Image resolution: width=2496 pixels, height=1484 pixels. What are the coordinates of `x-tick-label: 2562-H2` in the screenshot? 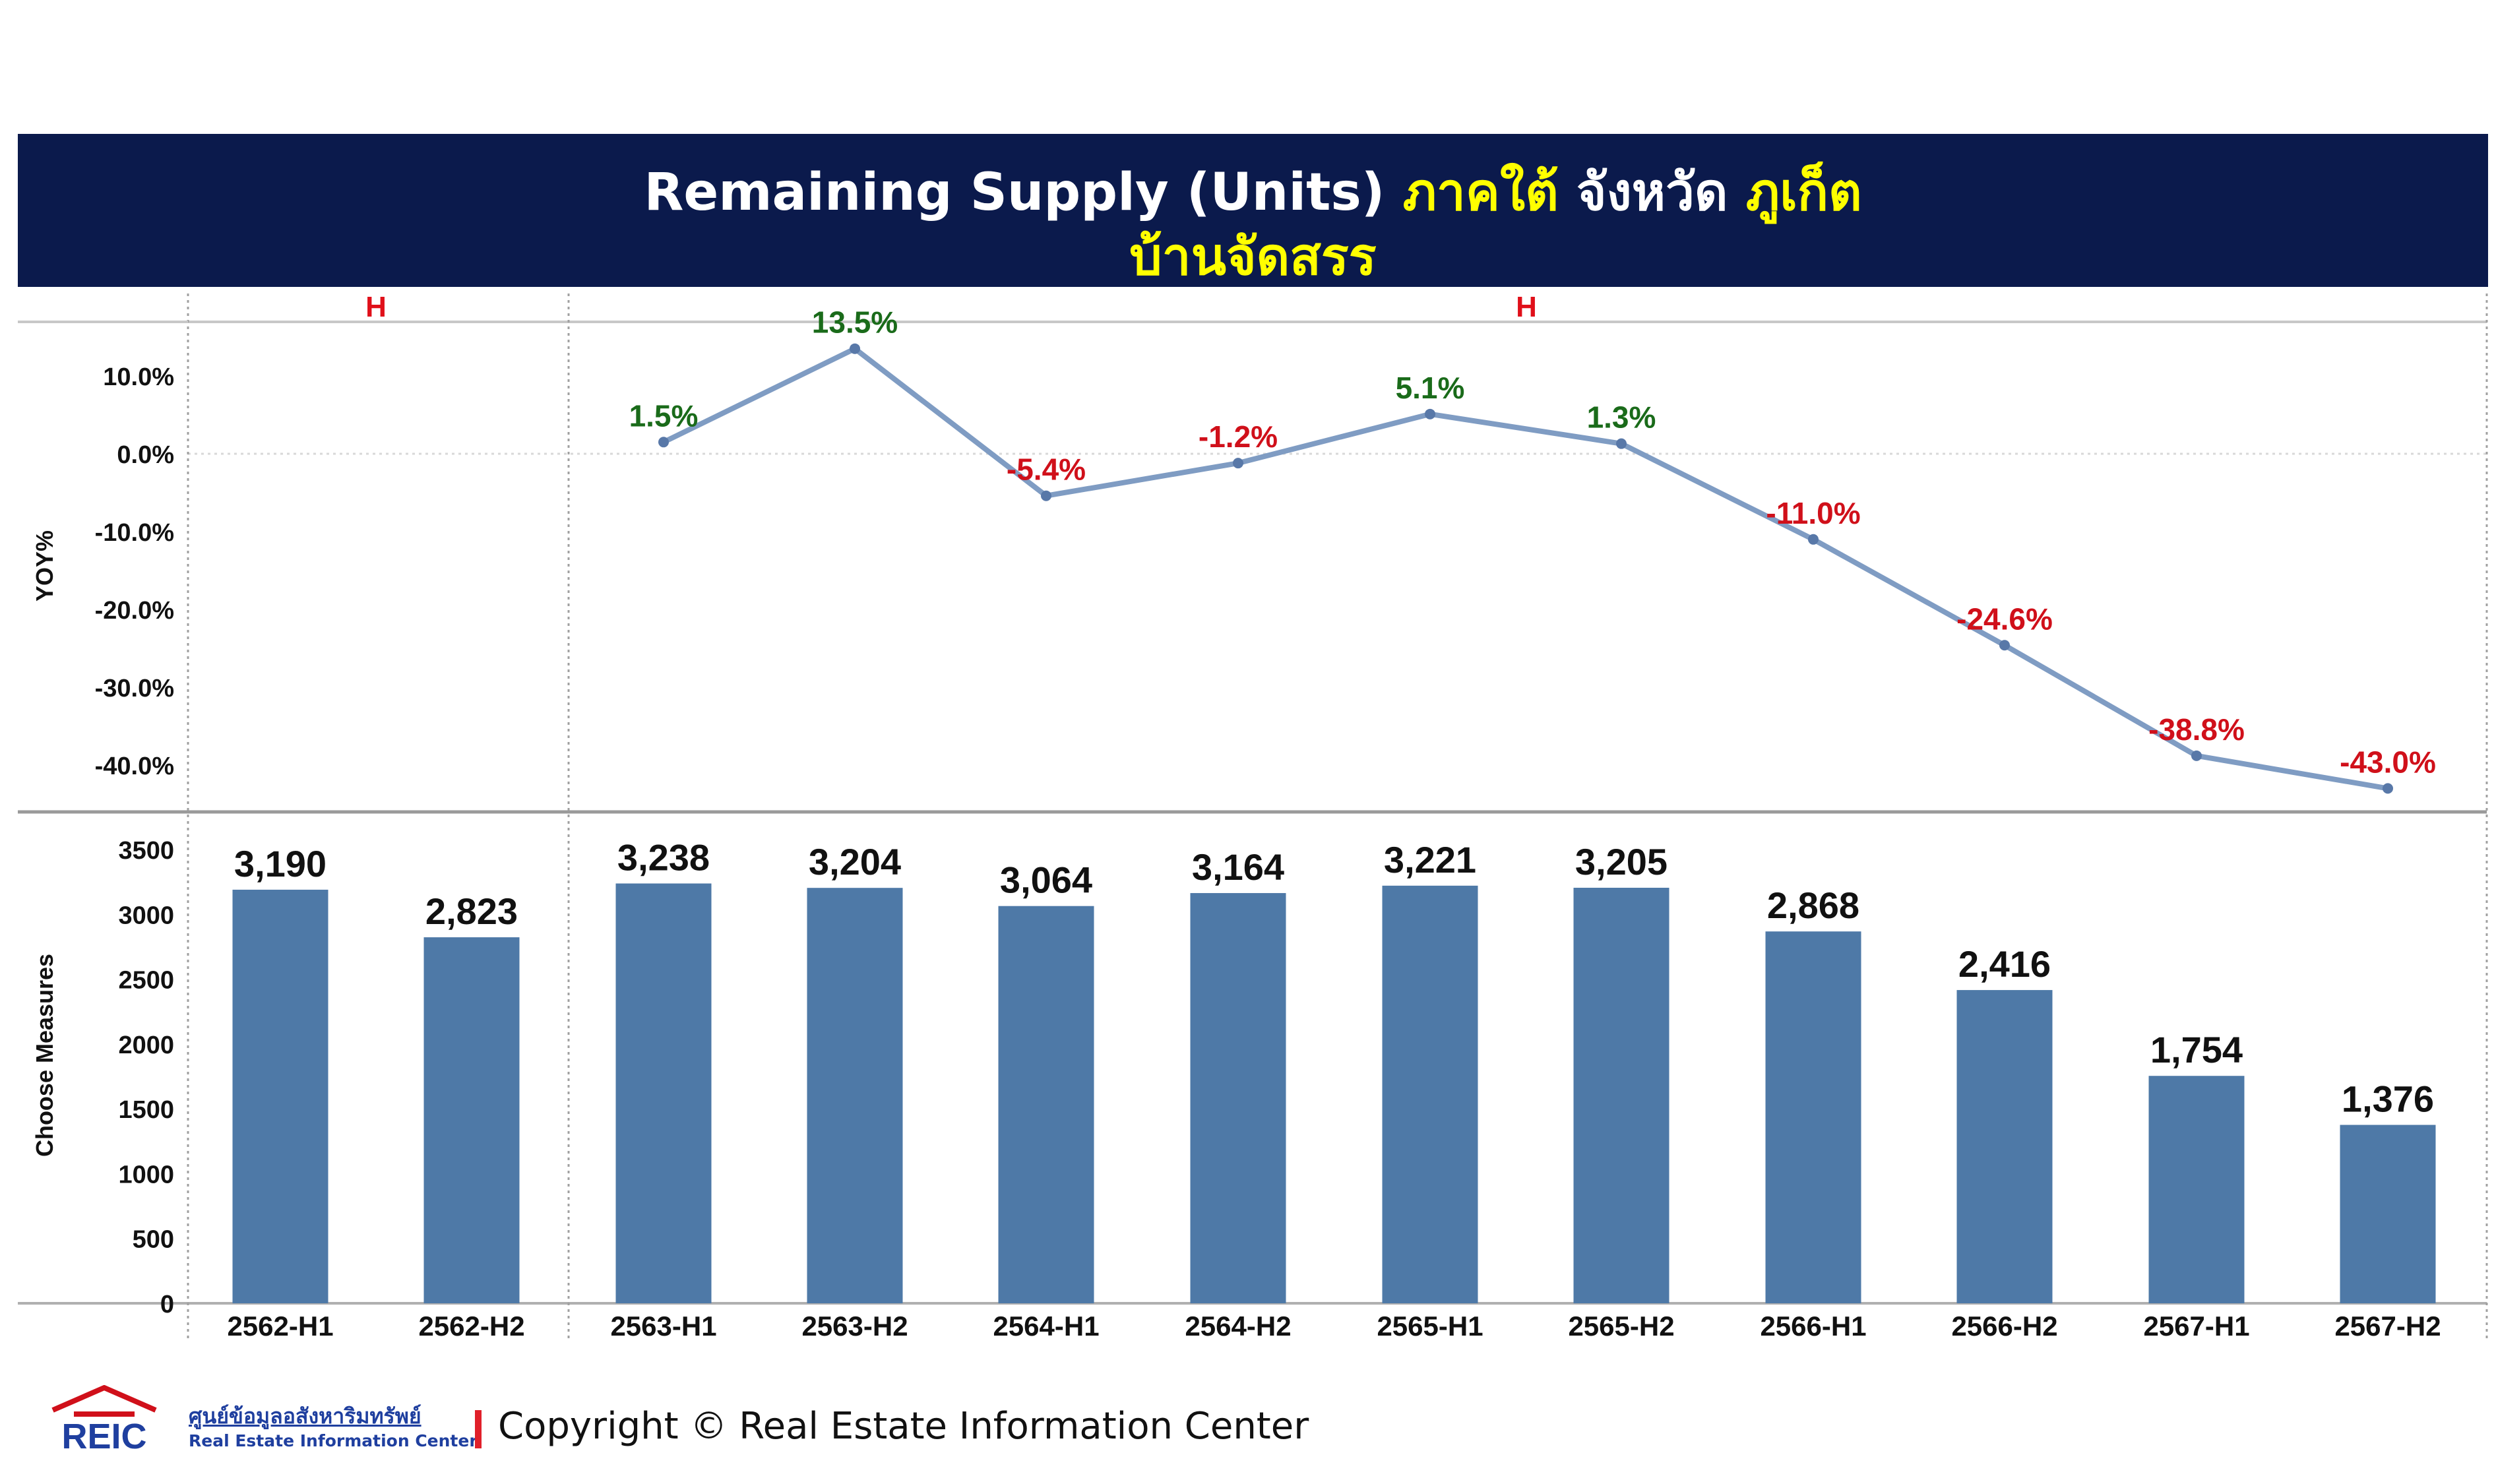 It's located at (471, 1327).